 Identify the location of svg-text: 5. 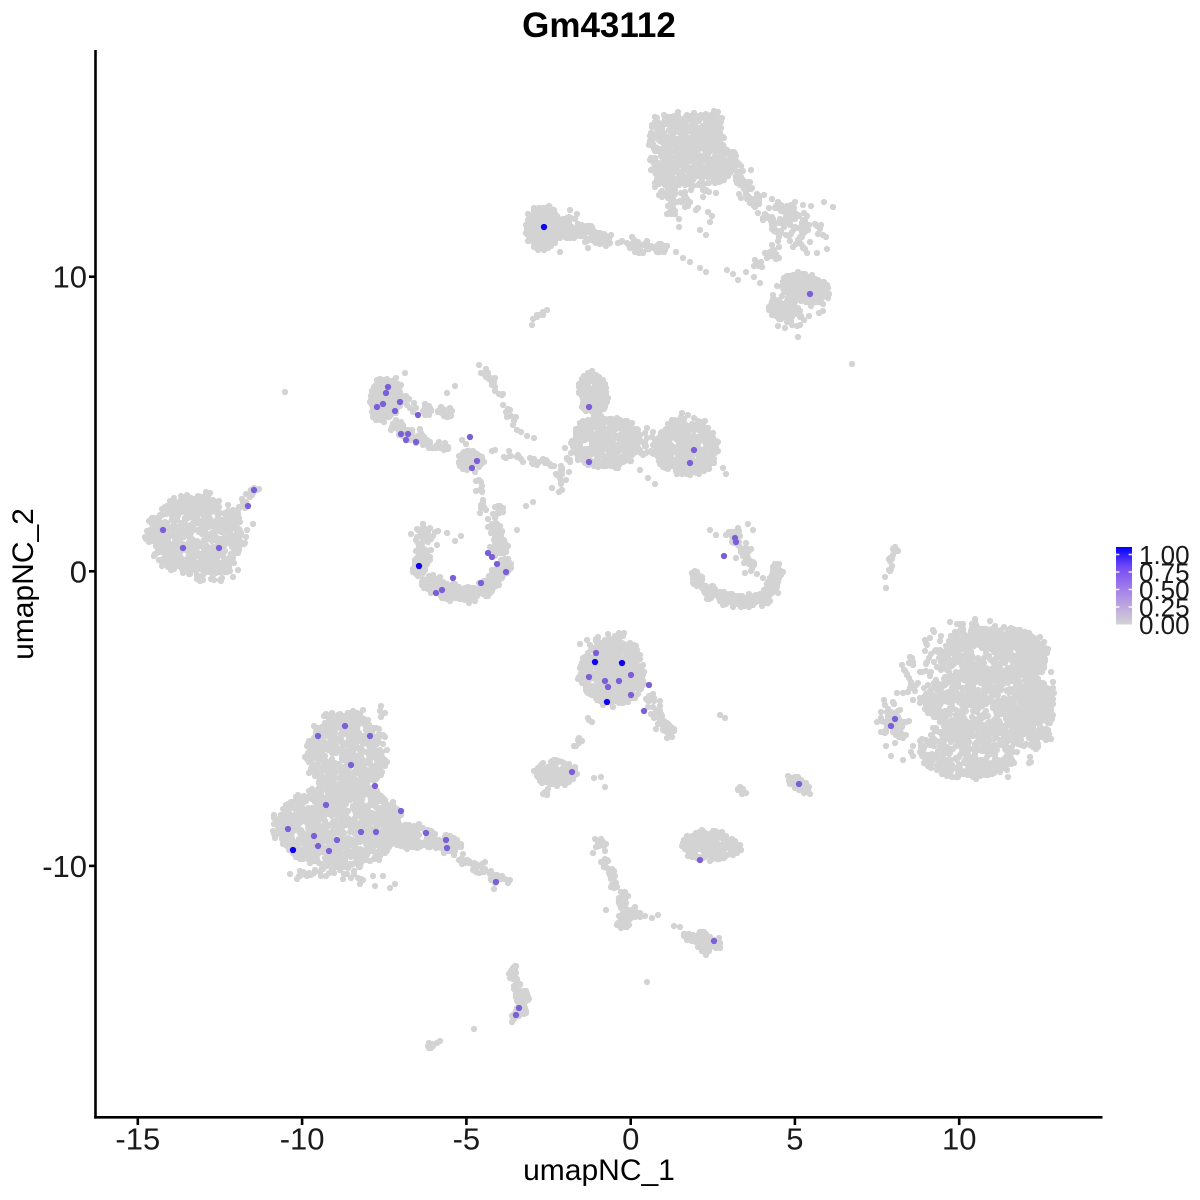
(794, 1139).